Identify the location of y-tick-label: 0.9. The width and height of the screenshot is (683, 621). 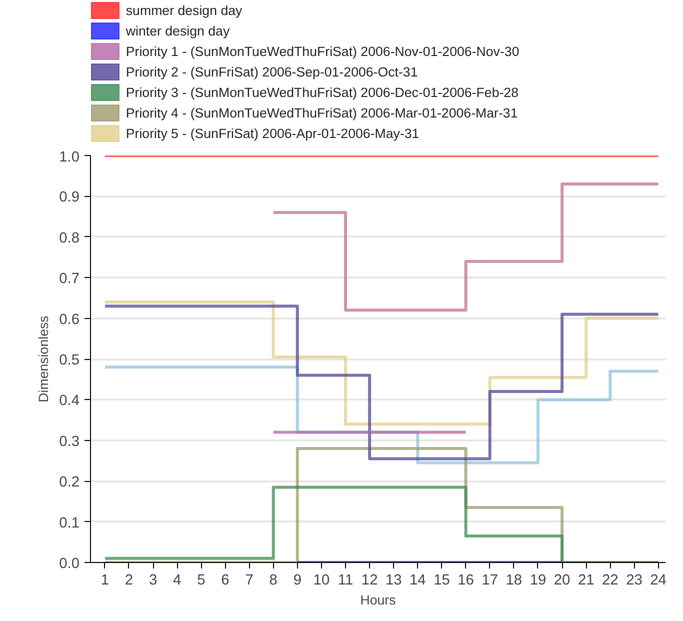
(69, 198).